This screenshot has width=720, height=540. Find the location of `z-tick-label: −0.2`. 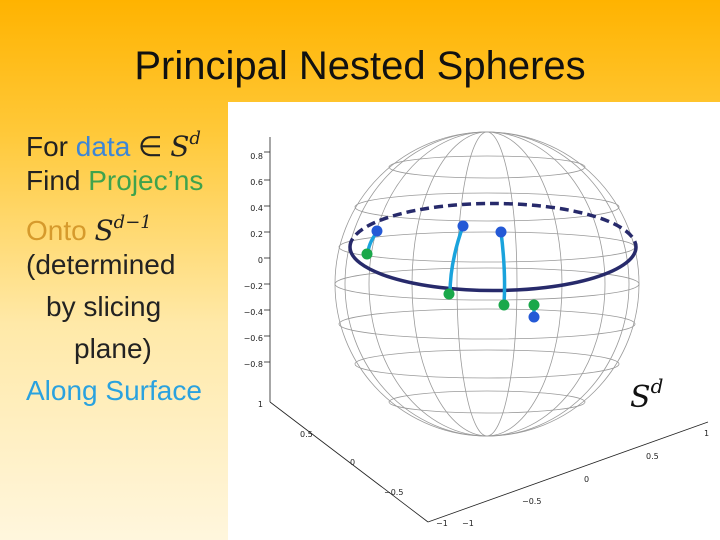

z-tick-label: −0.2 is located at coordinates (253, 286).